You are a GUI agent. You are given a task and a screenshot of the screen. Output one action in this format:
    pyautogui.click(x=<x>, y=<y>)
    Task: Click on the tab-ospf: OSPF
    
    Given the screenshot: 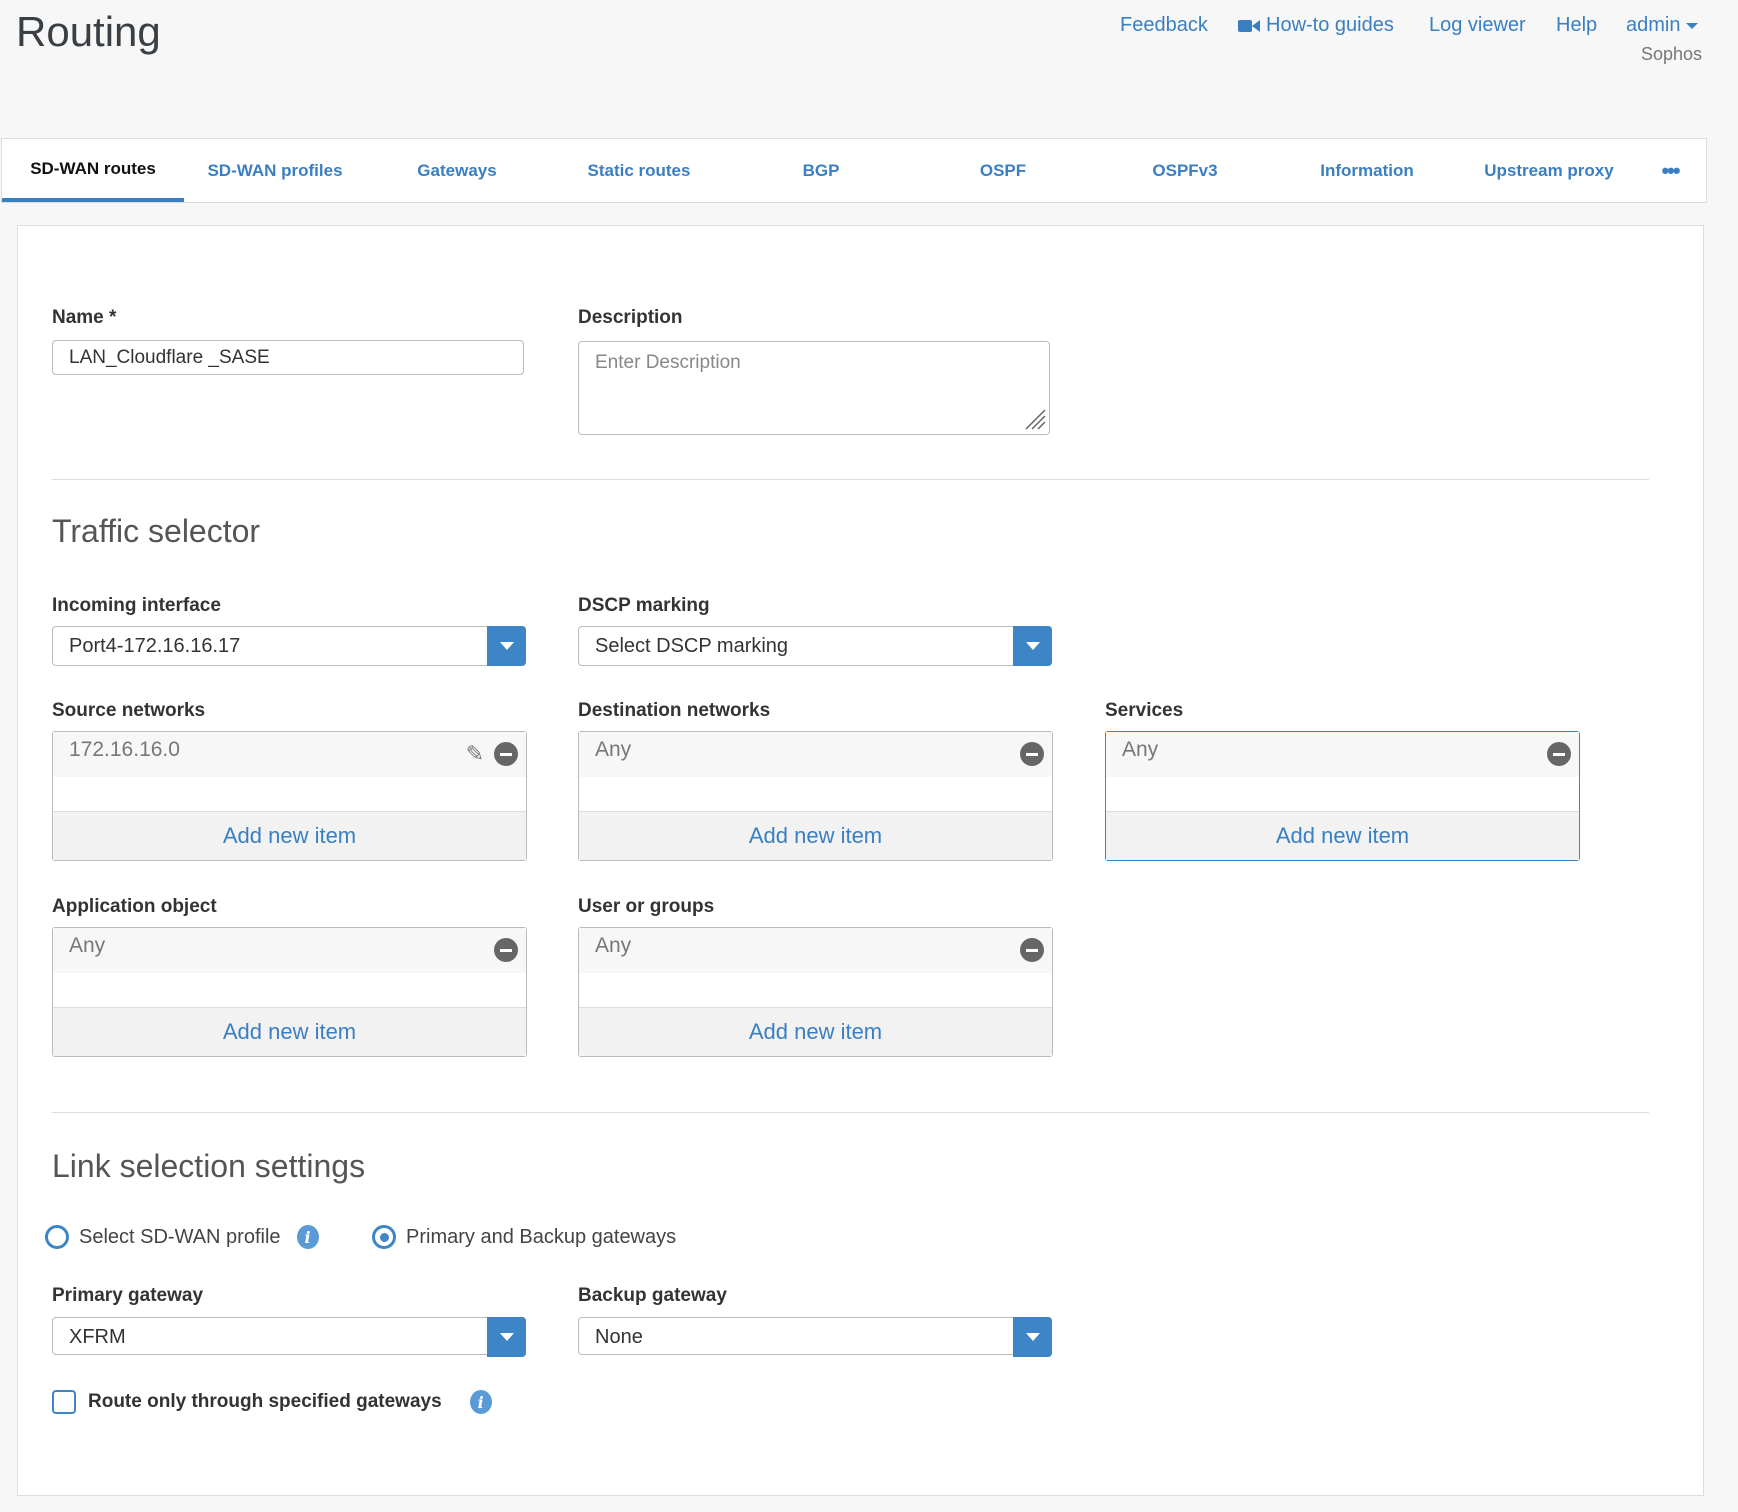 What is the action you would take?
    pyautogui.click(x=1003, y=170)
    